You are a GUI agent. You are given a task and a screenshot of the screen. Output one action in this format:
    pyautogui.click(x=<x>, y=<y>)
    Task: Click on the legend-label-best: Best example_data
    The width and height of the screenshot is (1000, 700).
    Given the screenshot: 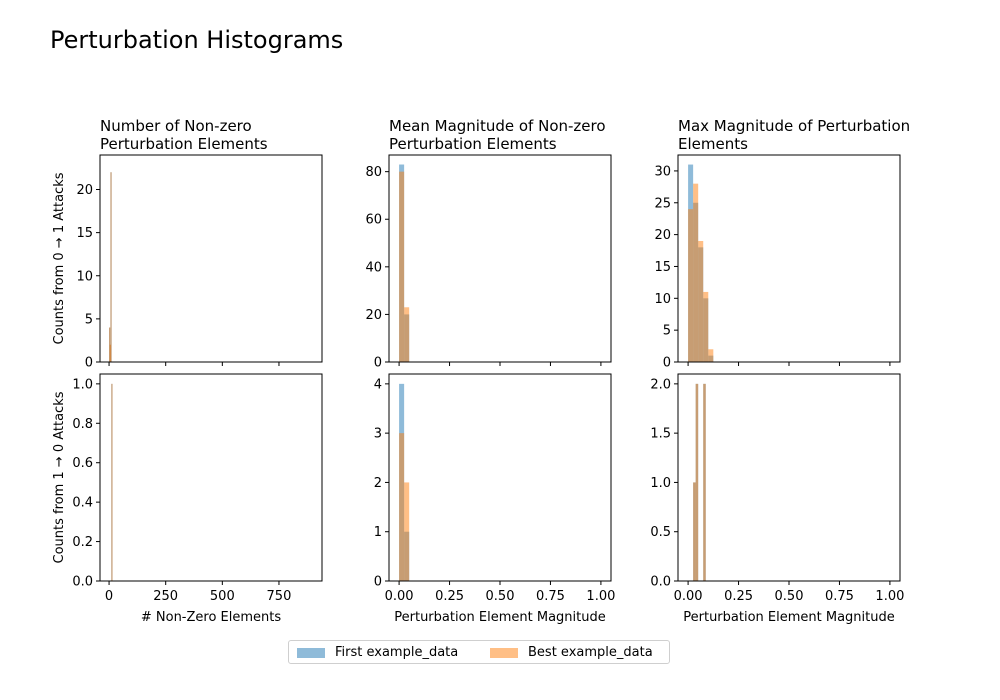 What is the action you would take?
    pyautogui.click(x=590, y=652)
    